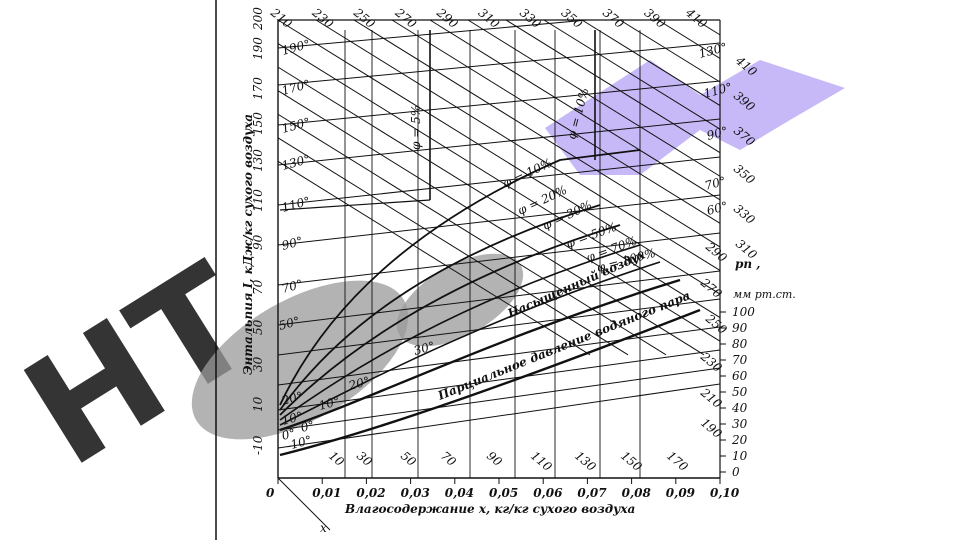  I want to click on phi-20-curve, so click(440, 307).